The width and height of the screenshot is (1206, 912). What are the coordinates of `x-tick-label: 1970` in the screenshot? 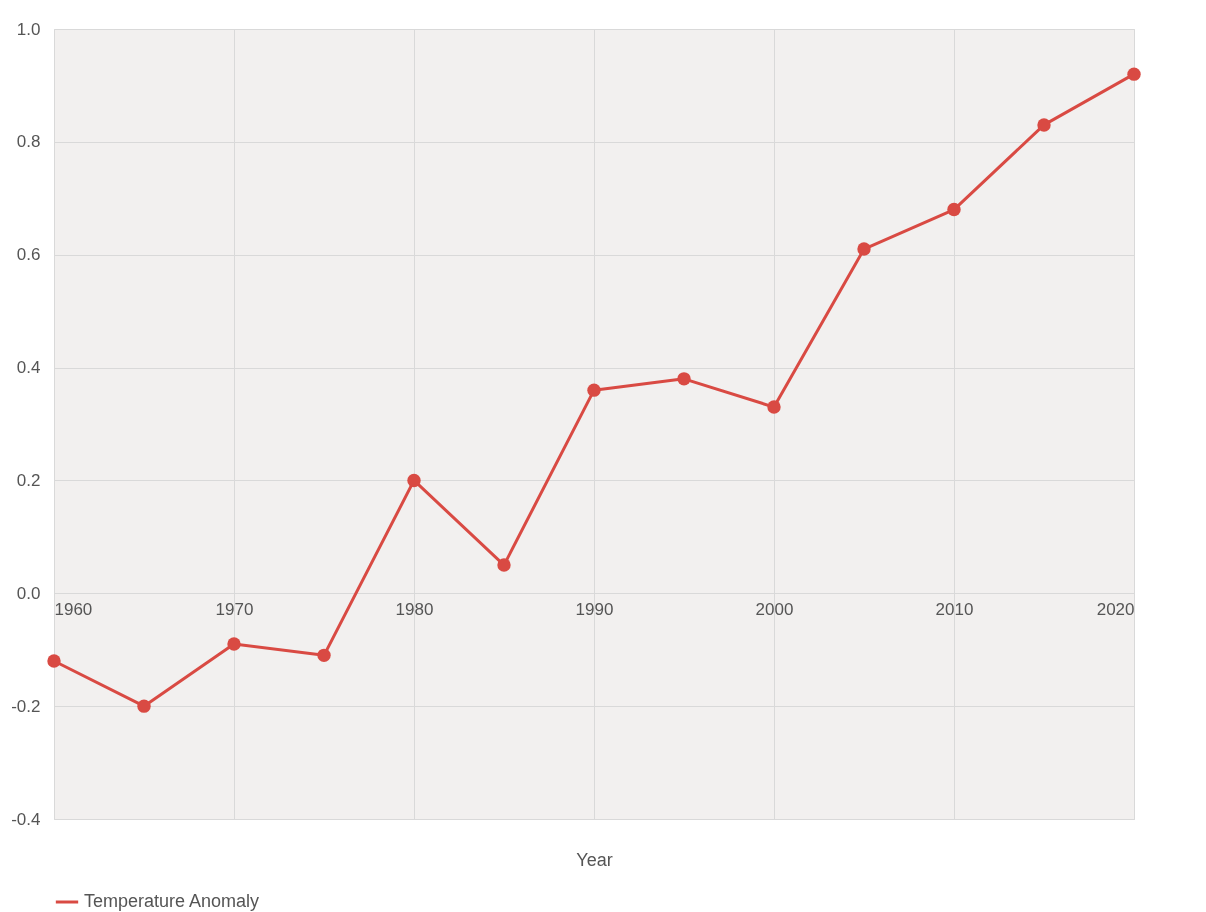 It's located at (234, 609).